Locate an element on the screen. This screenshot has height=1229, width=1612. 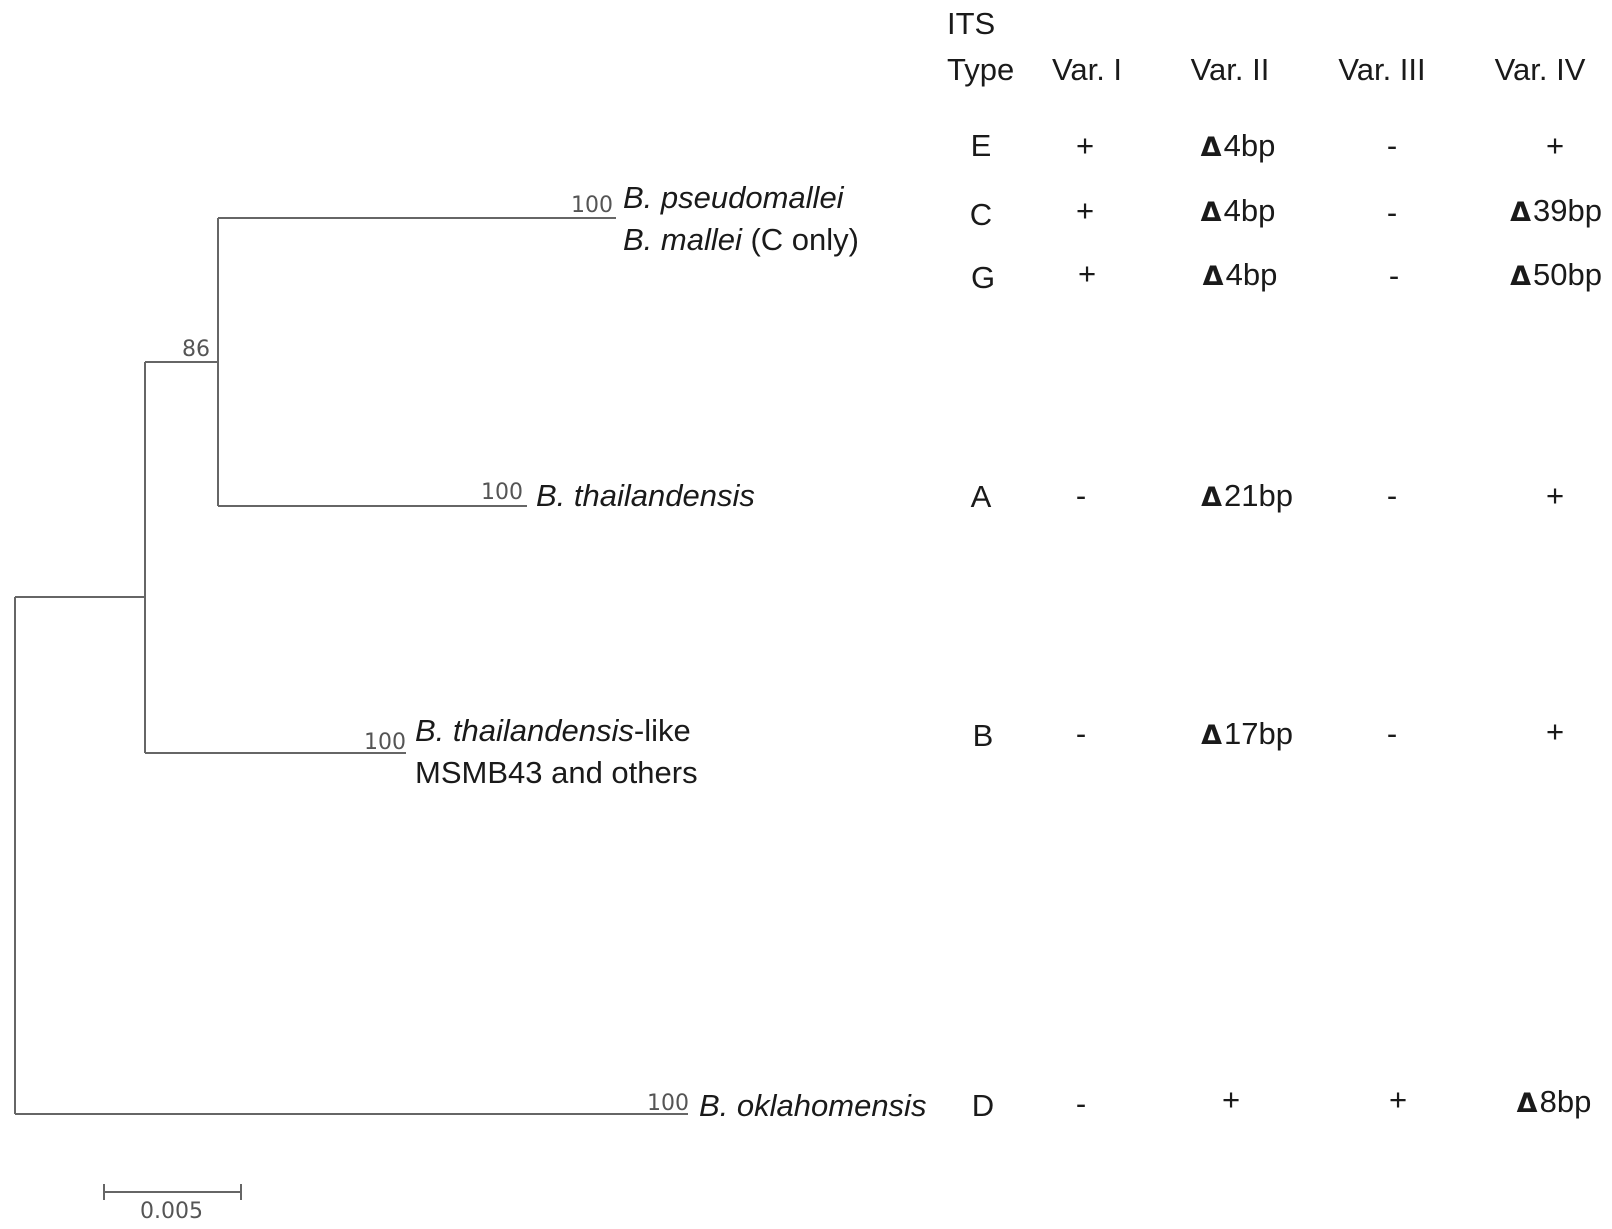
row-d-type: D is located at coordinates (983, 1105).